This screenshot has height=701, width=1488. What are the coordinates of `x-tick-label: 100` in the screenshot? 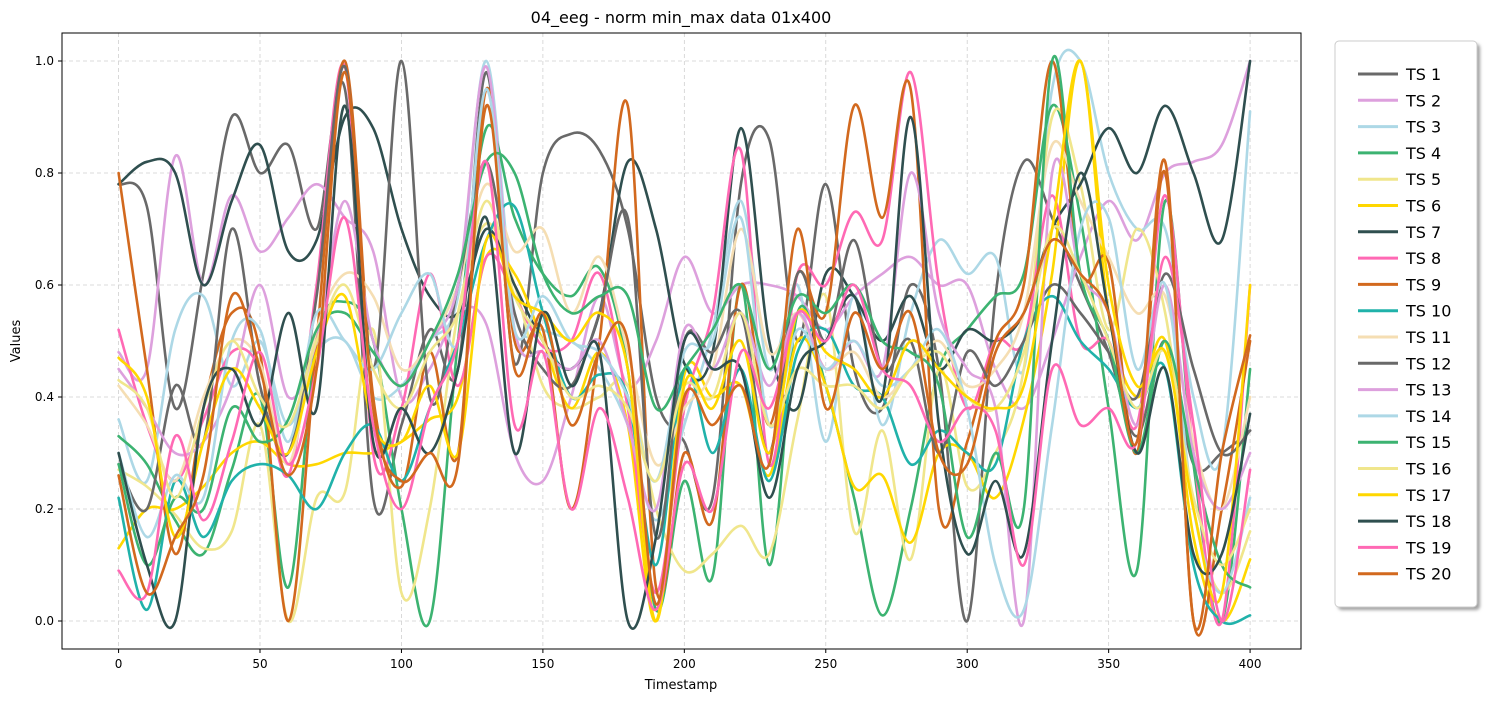 It's located at (401, 664).